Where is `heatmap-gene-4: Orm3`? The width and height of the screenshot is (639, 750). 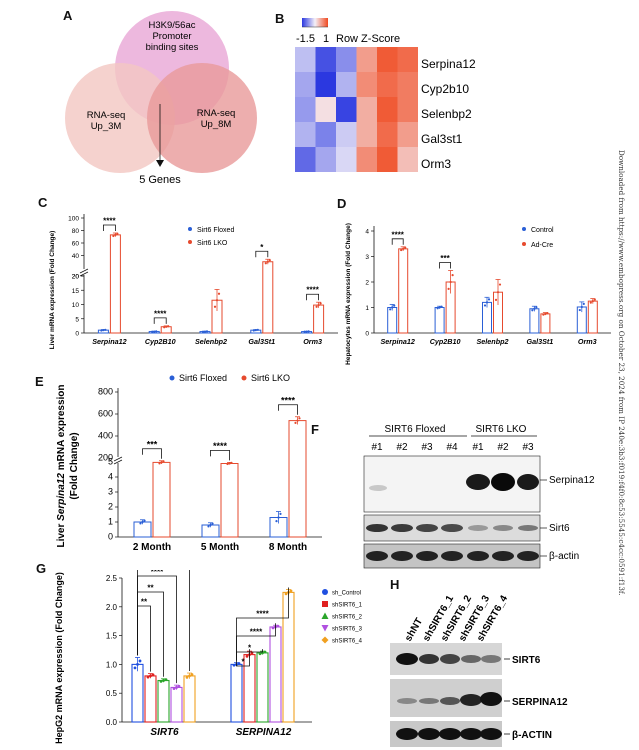 heatmap-gene-4: Orm3 is located at coordinates (436, 164).